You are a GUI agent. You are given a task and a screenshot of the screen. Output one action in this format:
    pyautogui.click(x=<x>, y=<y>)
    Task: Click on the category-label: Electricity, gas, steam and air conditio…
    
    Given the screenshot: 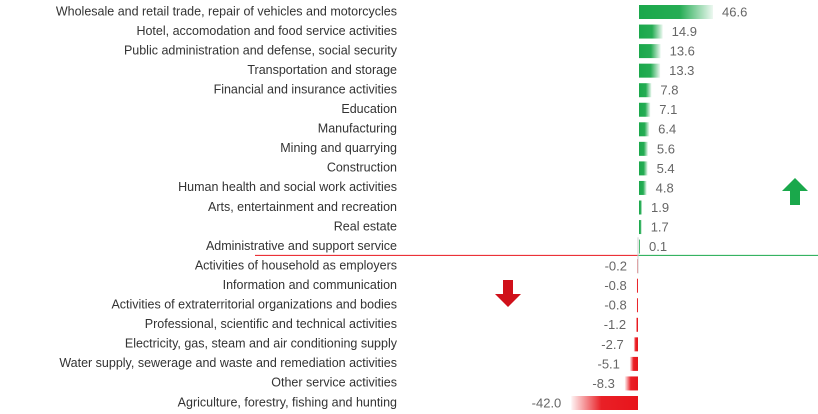 What is the action you would take?
    pyautogui.click(x=261, y=344)
    